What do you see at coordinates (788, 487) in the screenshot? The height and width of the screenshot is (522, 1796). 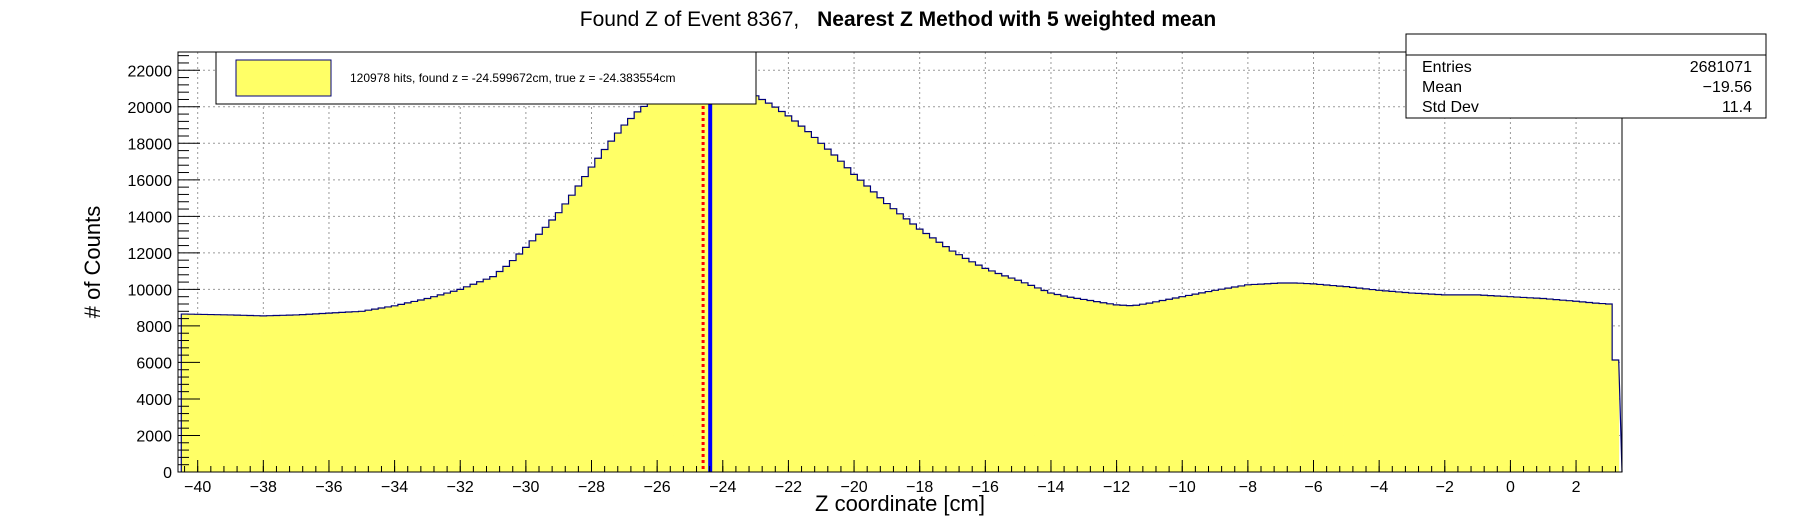 I see `x-tick-label: −22` at bounding box center [788, 487].